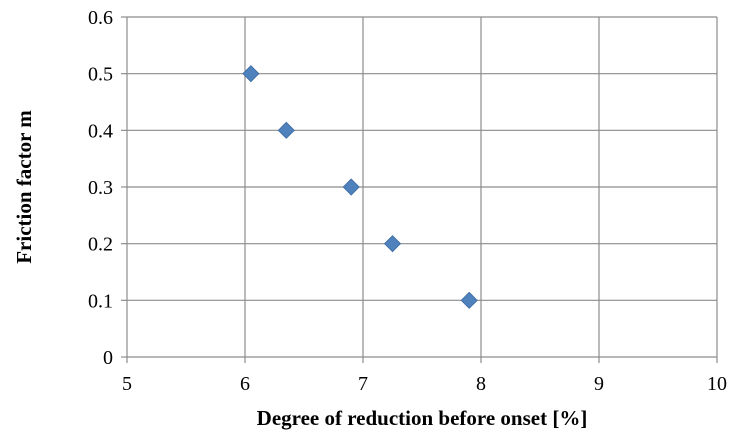 The image size is (735, 441). Describe the element at coordinates (108, 358) in the screenshot. I see `y-tick-label: 0` at that location.